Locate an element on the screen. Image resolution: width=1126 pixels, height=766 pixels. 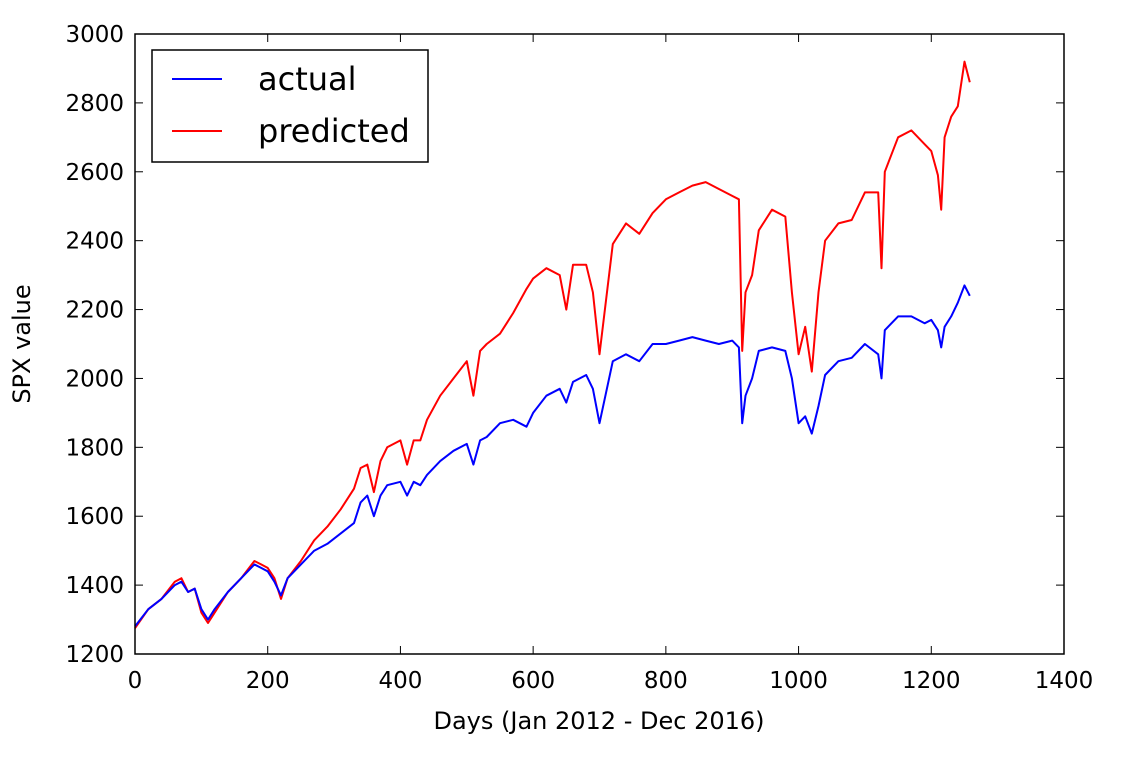
y-tick-label: 1600 is located at coordinates (94, 517).